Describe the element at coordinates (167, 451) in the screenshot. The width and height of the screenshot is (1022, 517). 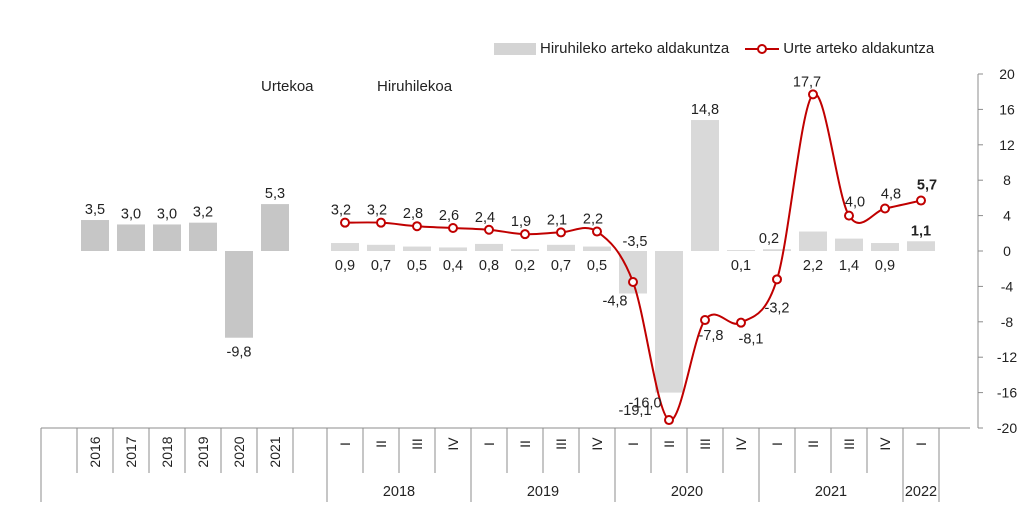
I see `x-tick-label-year: 2018` at that location.